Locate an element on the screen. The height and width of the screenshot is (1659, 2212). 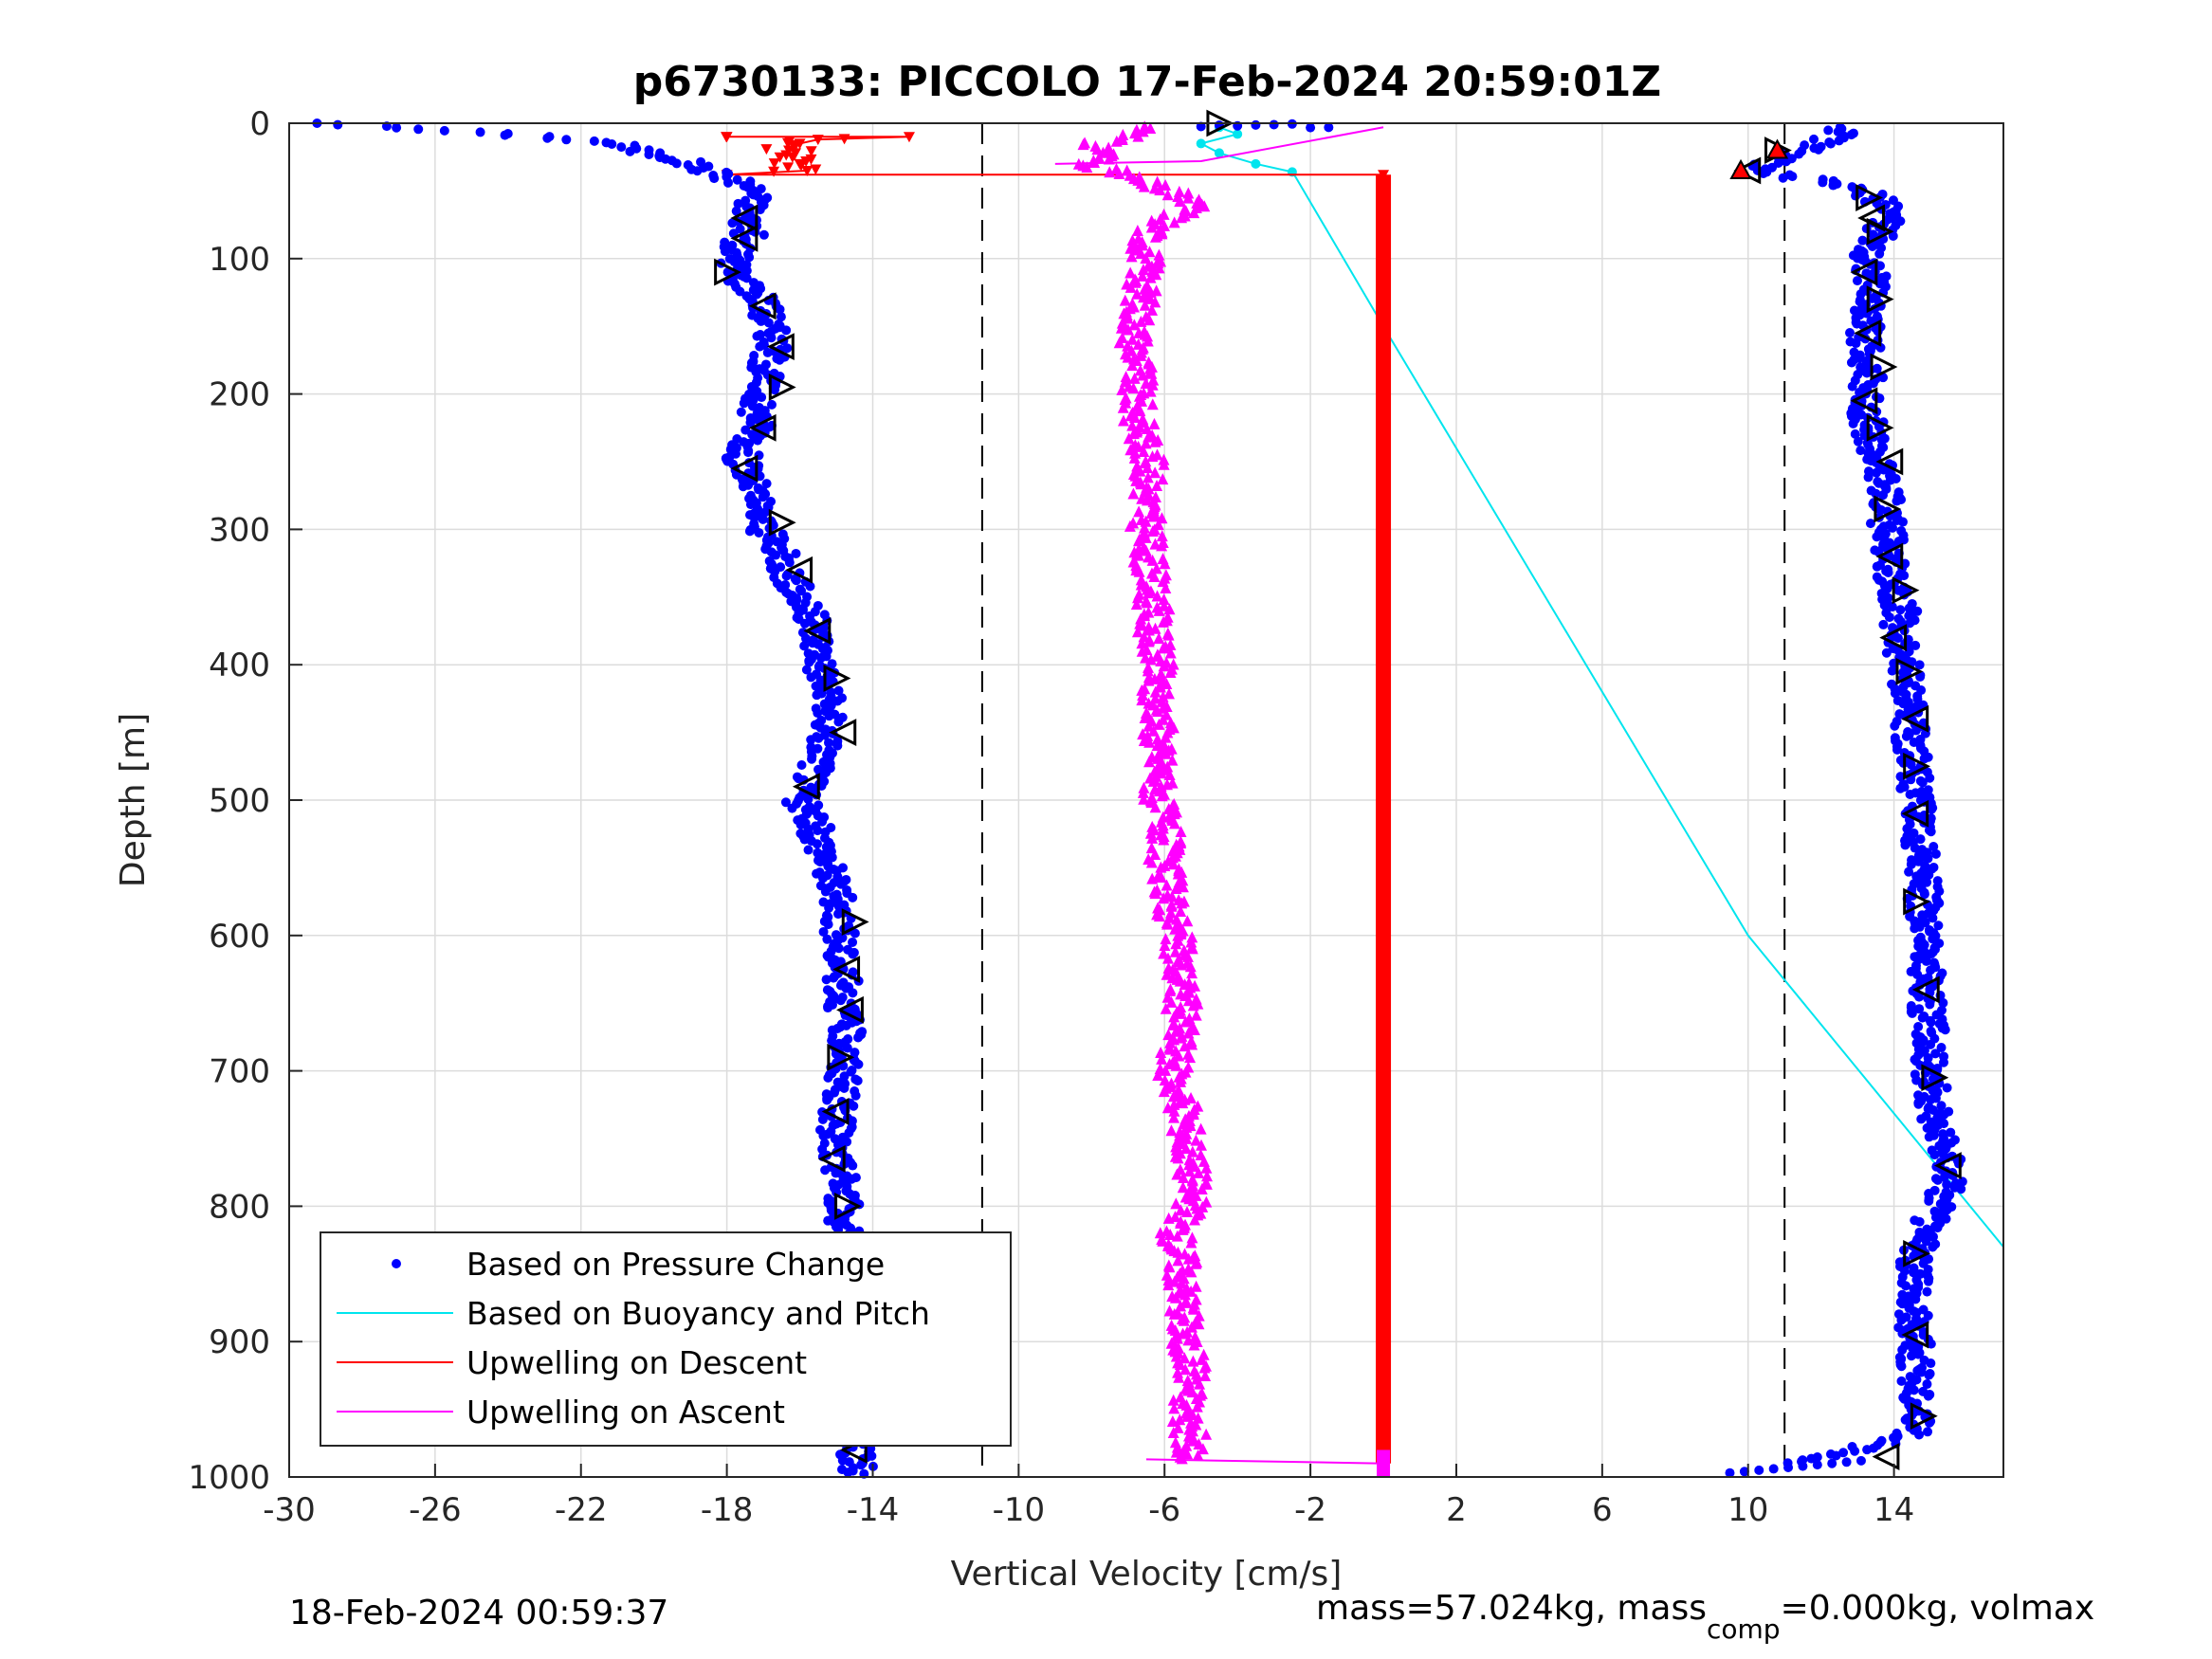
x-tick-label: -10 is located at coordinates (1019, 1510).